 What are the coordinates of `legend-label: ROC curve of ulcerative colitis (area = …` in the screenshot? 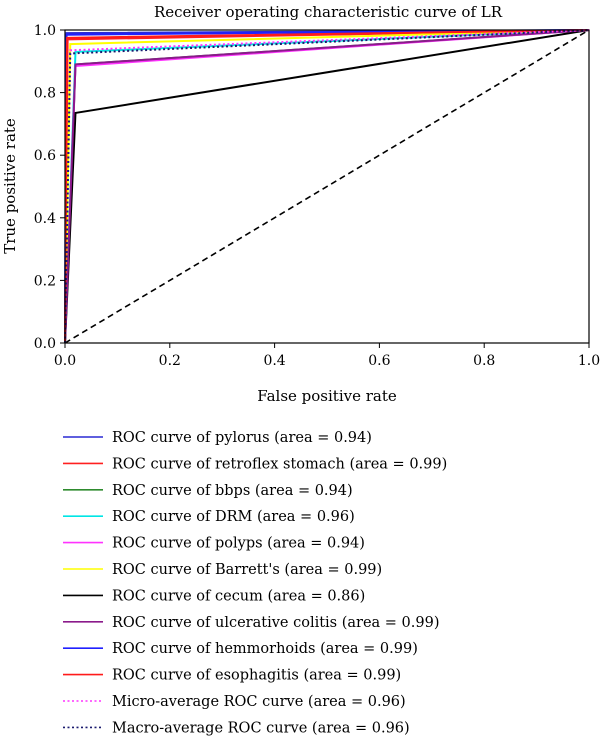 It's located at (276, 623).